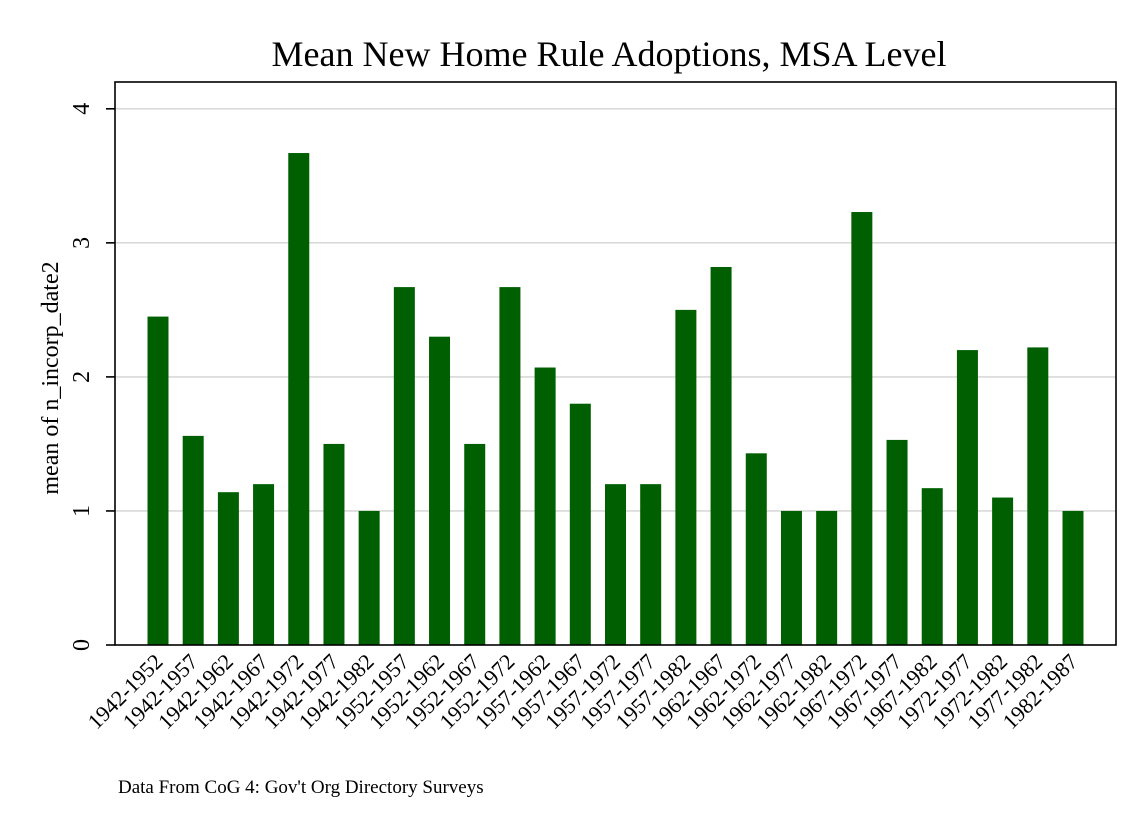 Image resolution: width=1146 pixels, height=833 pixels. I want to click on bar-1942-1982, so click(369, 577).